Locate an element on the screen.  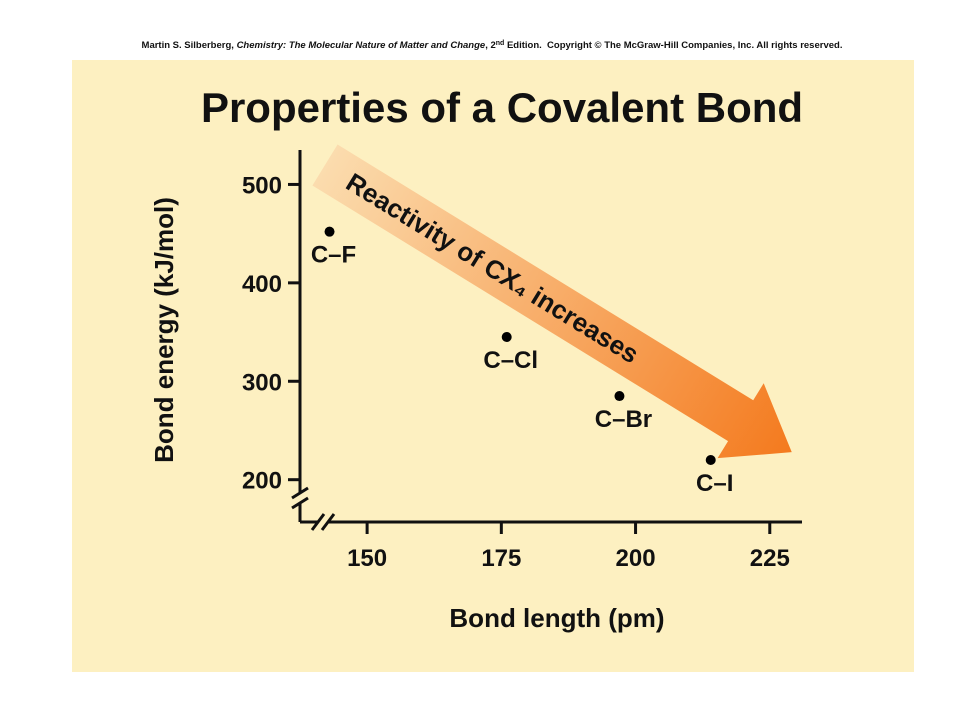
y-tick-label: 400 is located at coordinates (262, 284).